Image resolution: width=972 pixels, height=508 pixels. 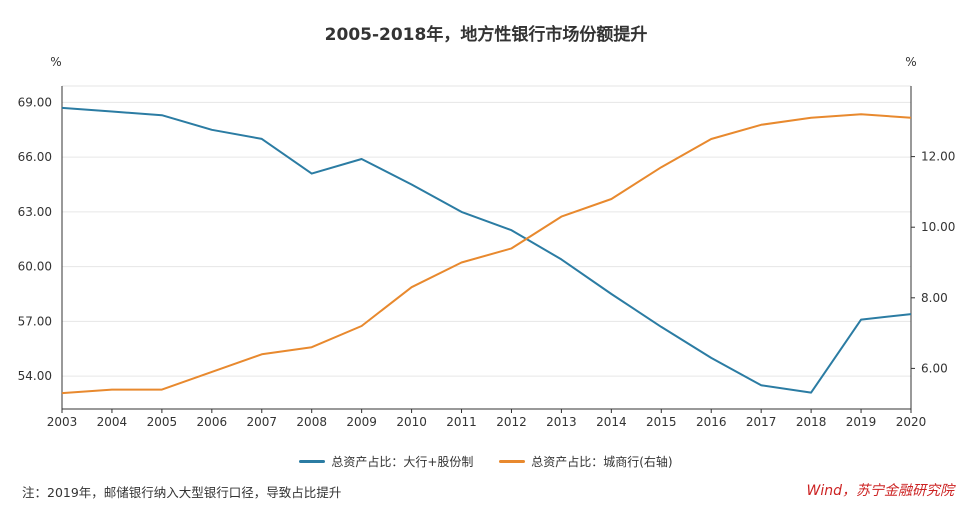 I want to click on legend-label-city-banks: 总资产占比：城商行(右轴), so click(x=602, y=462).